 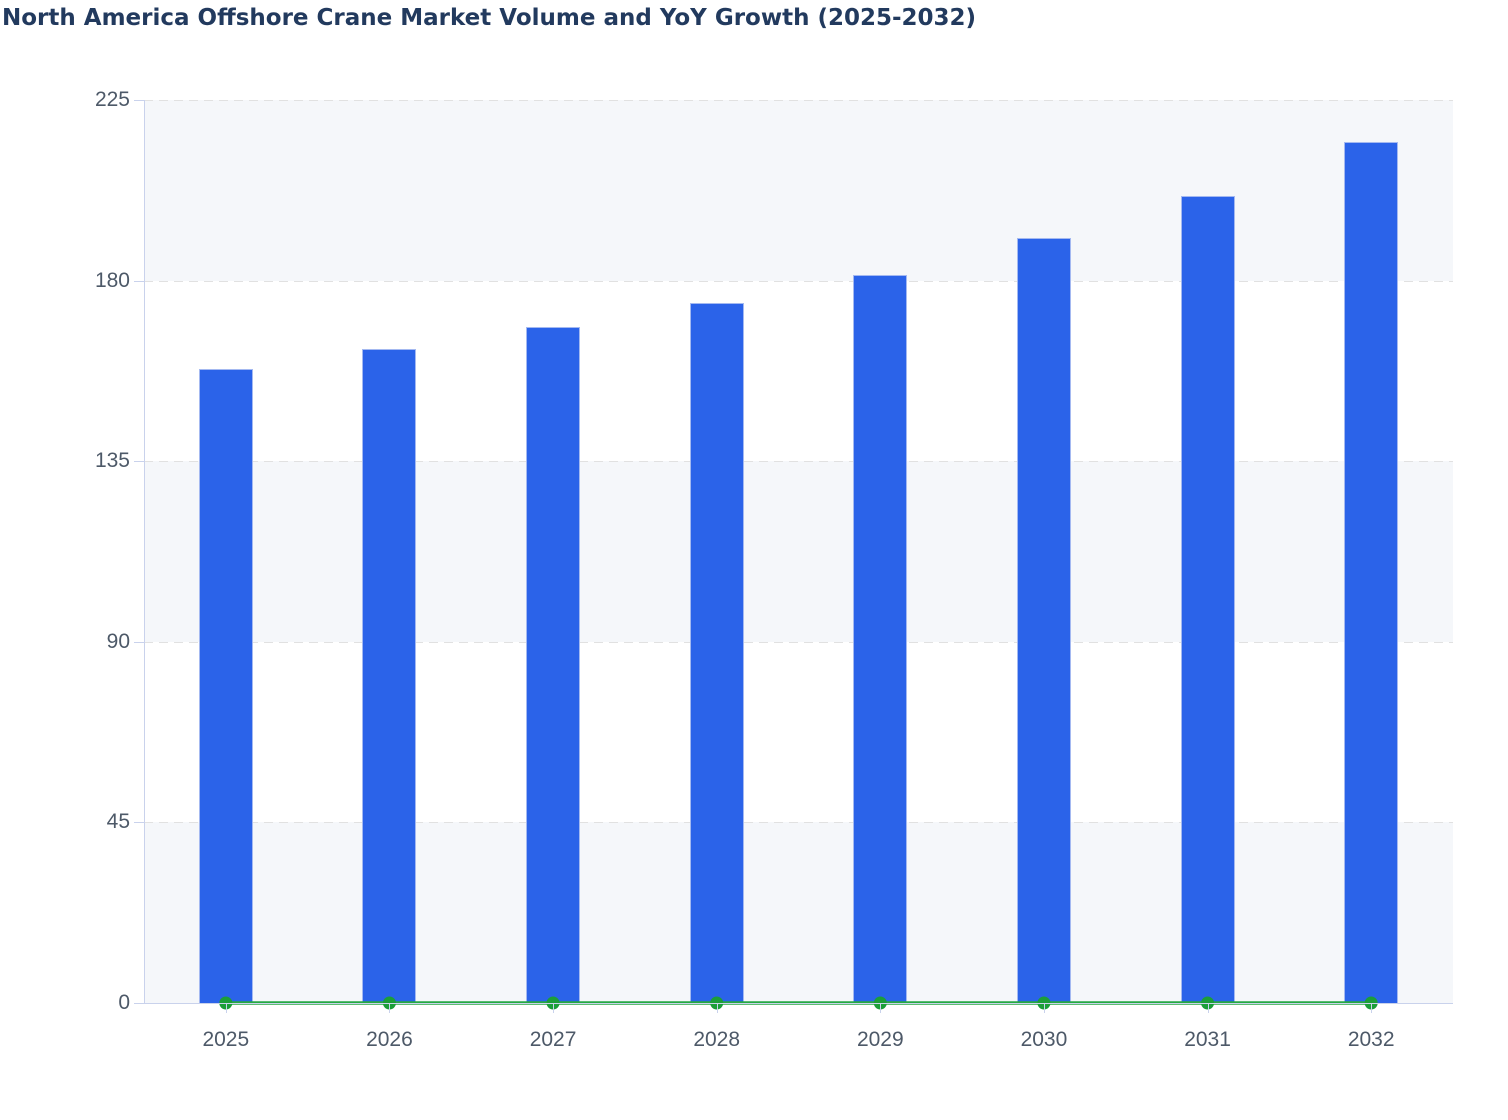 I want to click on x-axis-label-2025: 2025, so click(x=226, y=1039).